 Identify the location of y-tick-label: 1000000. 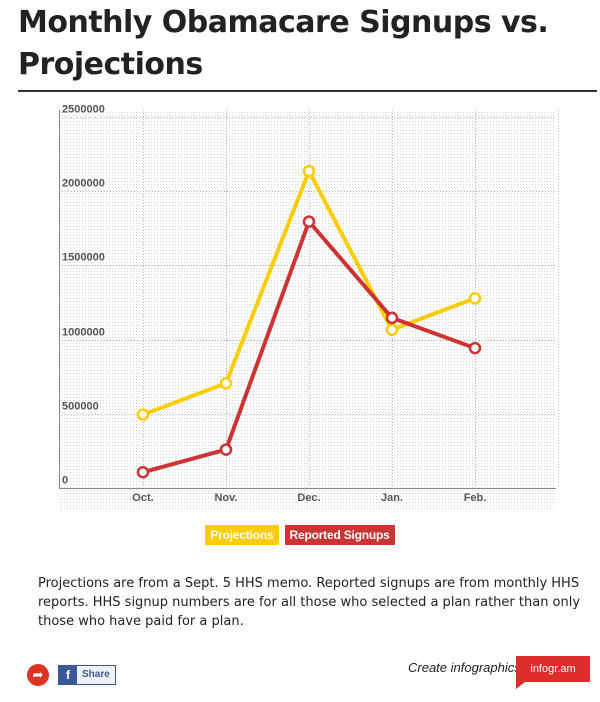
(83, 333).